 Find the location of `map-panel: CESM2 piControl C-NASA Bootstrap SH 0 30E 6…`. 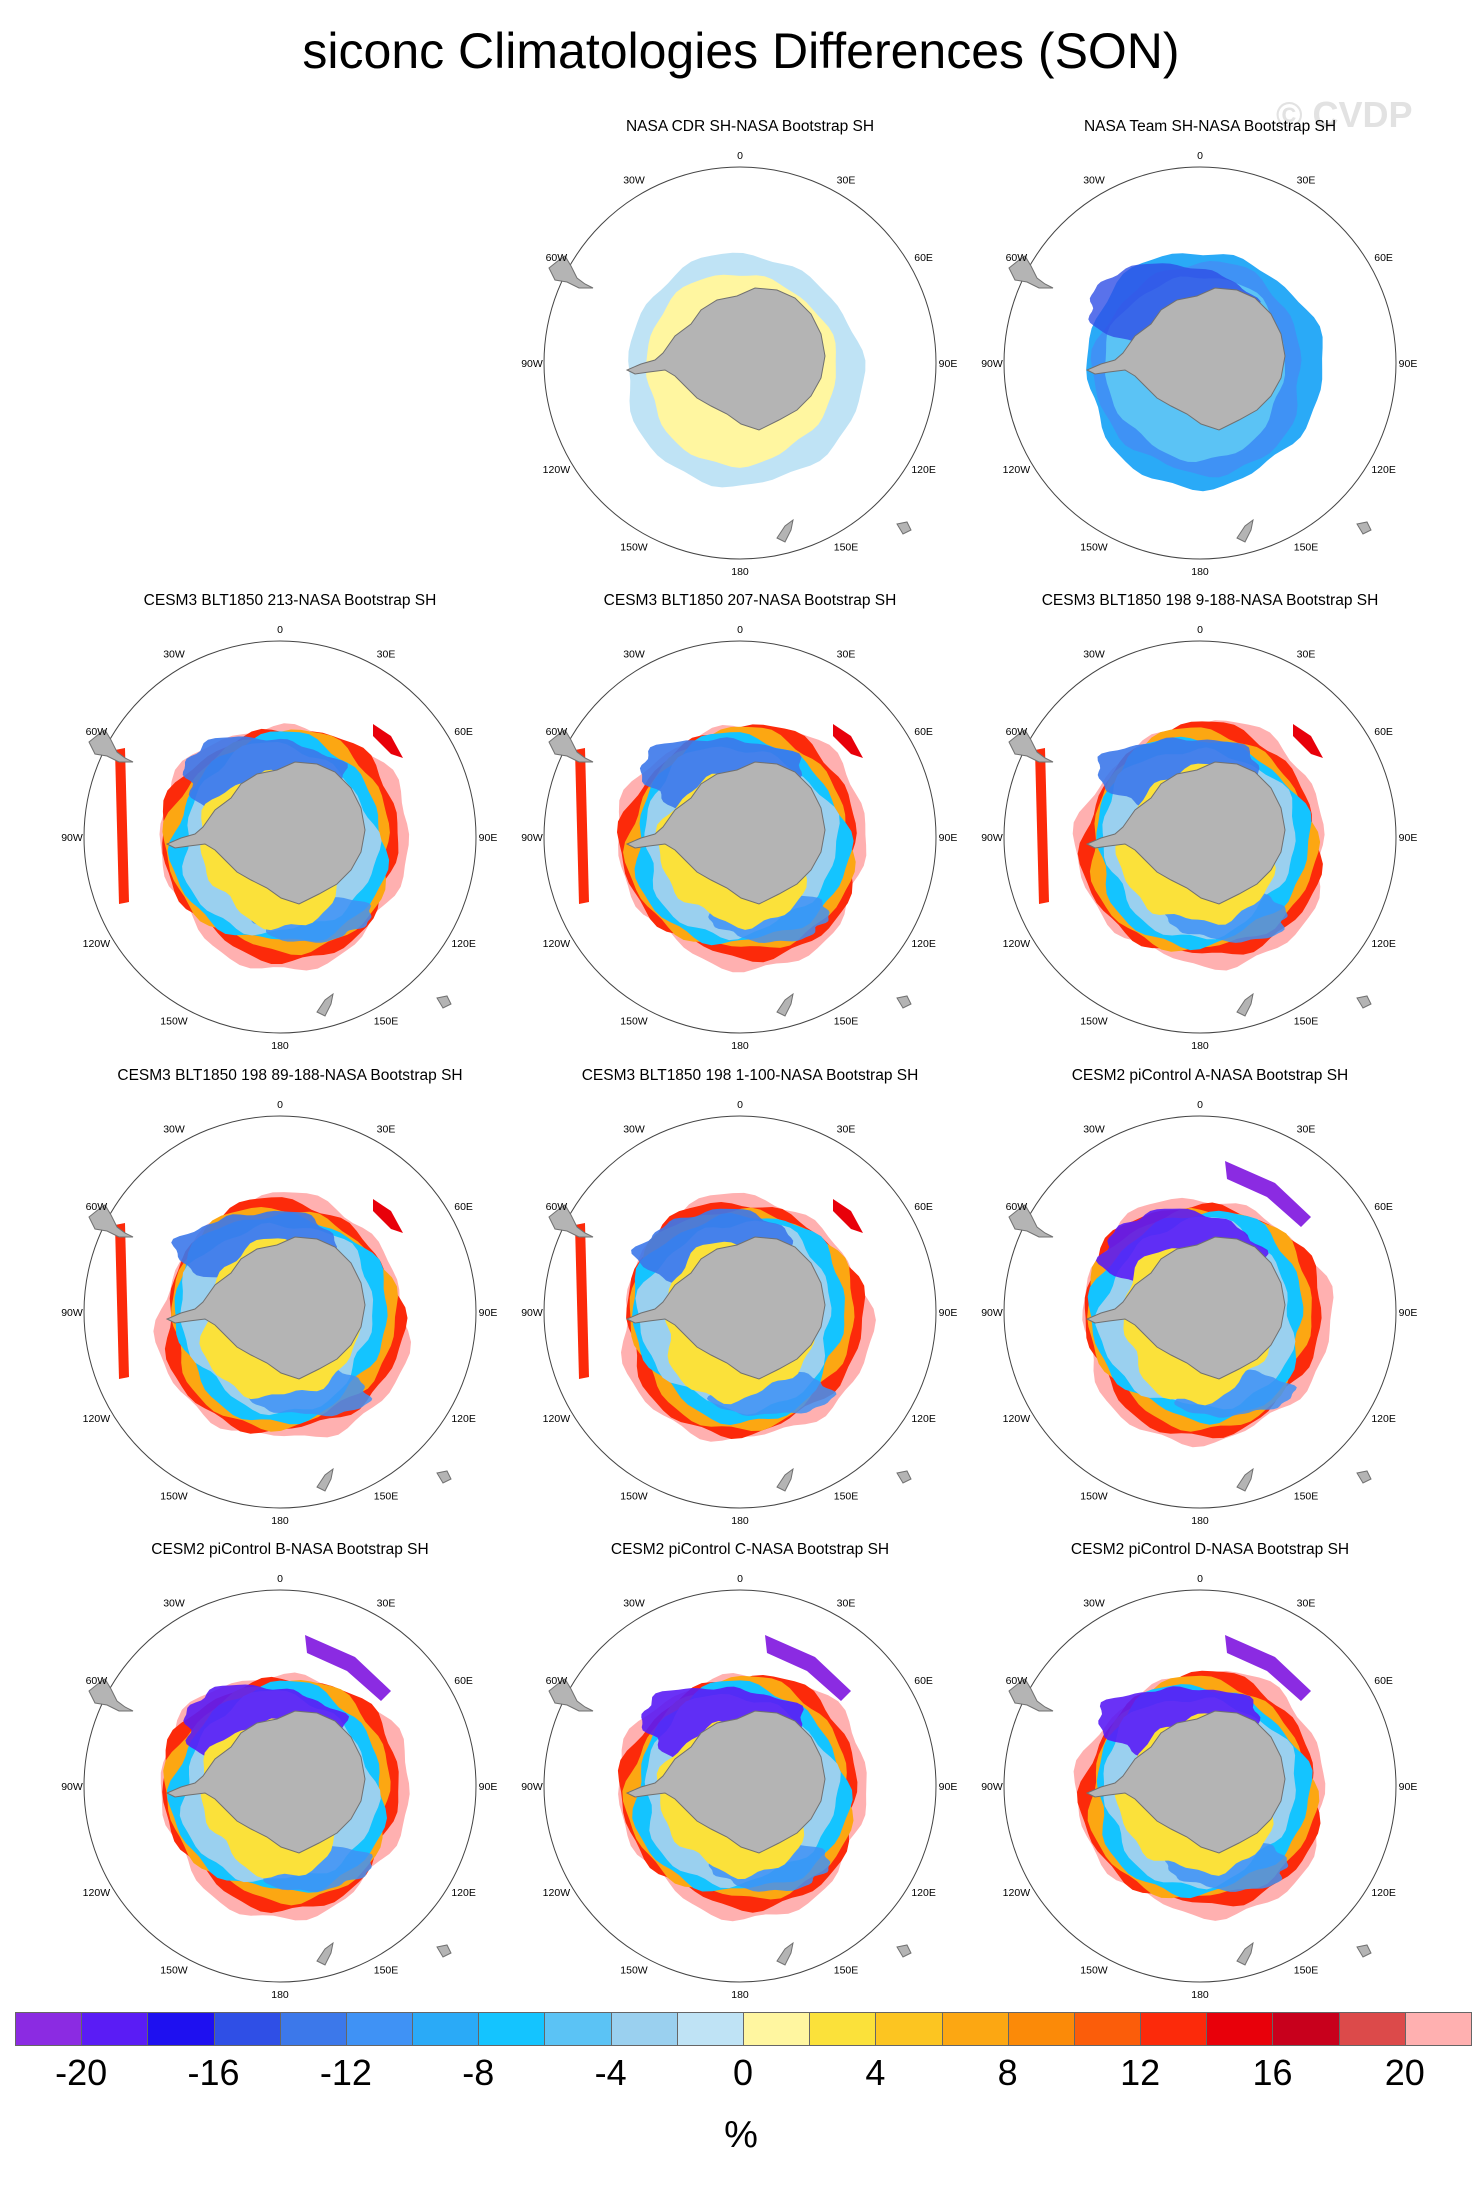

map-panel: CESM2 piControl C-NASA Bootstrap SH 0 30E 6… is located at coordinates (750, 1776).